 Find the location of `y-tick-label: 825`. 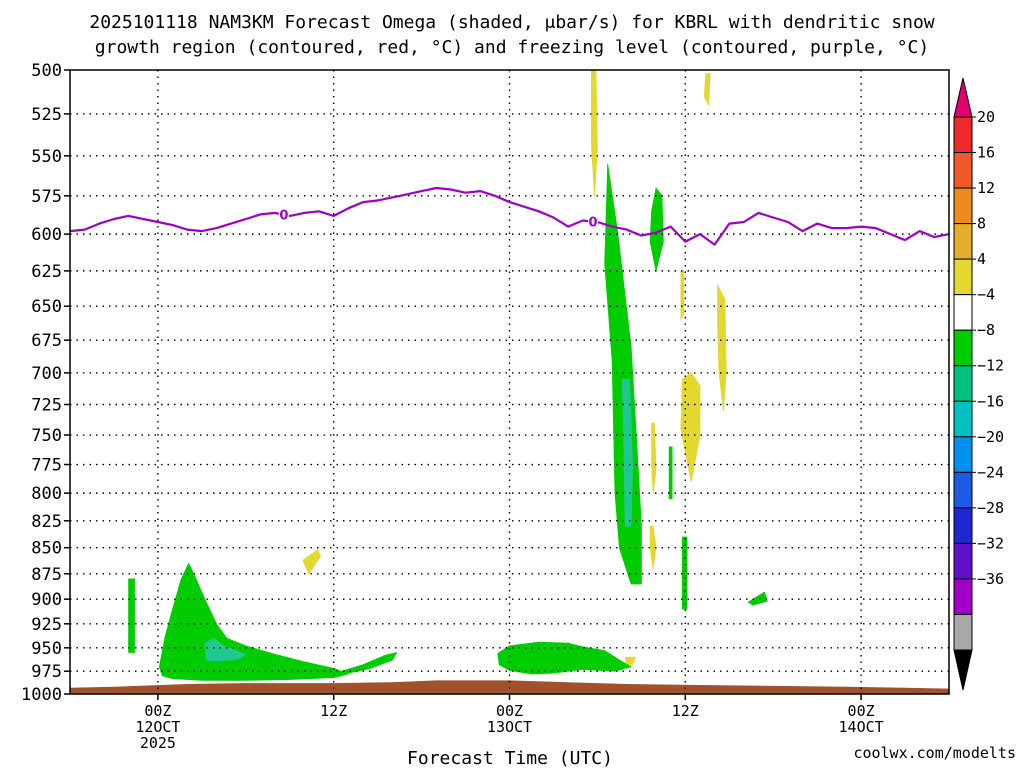

y-tick-label: 825 is located at coordinates (46, 522).